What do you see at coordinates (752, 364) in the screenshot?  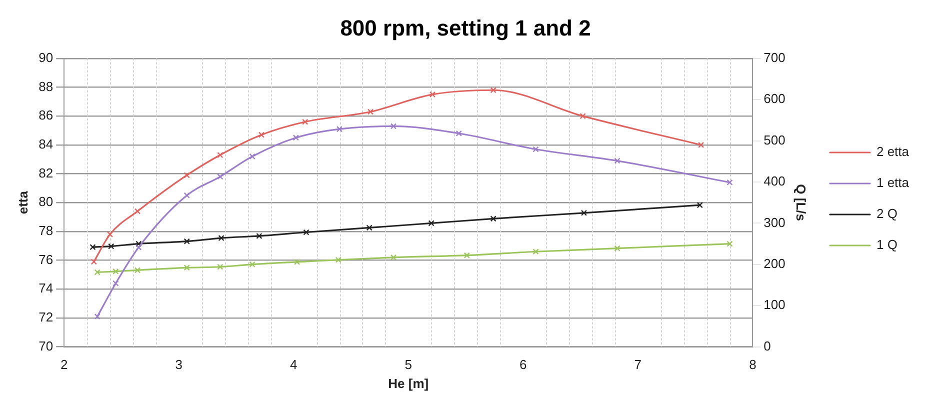 I see `x-tick-label: 8` at bounding box center [752, 364].